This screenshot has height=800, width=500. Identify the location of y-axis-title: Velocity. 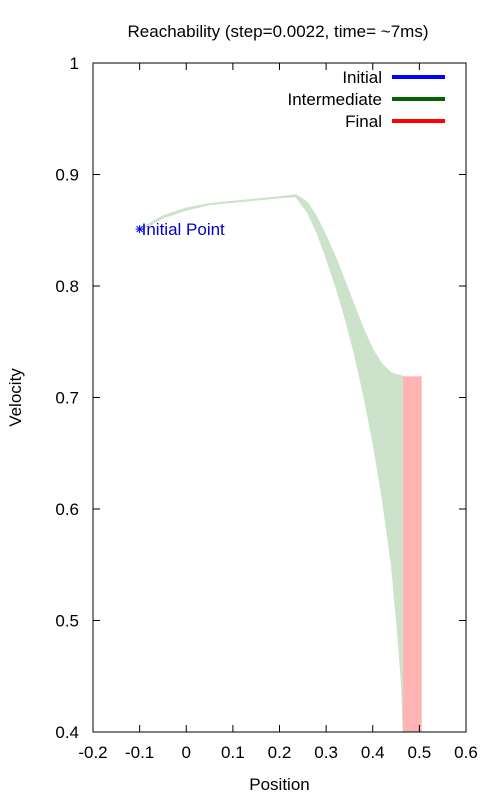
(15, 397).